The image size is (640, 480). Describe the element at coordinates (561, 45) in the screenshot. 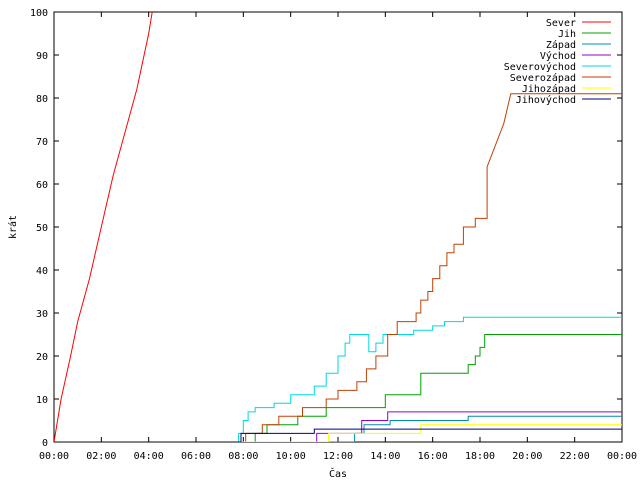

I see `legend-label: Západ` at that location.